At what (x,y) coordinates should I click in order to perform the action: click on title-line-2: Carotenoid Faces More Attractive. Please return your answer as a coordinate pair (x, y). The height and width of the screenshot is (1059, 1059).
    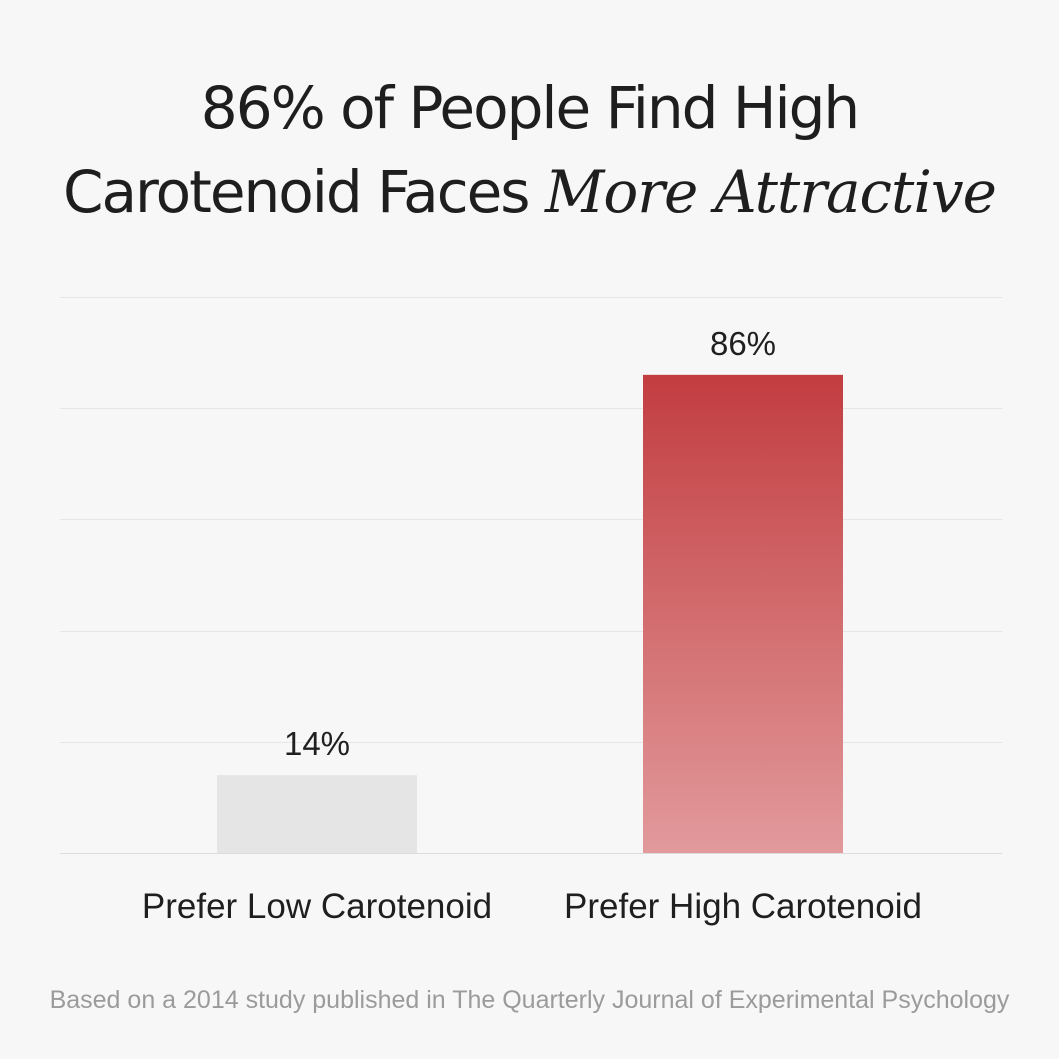
    Looking at the image, I should click on (529, 192).